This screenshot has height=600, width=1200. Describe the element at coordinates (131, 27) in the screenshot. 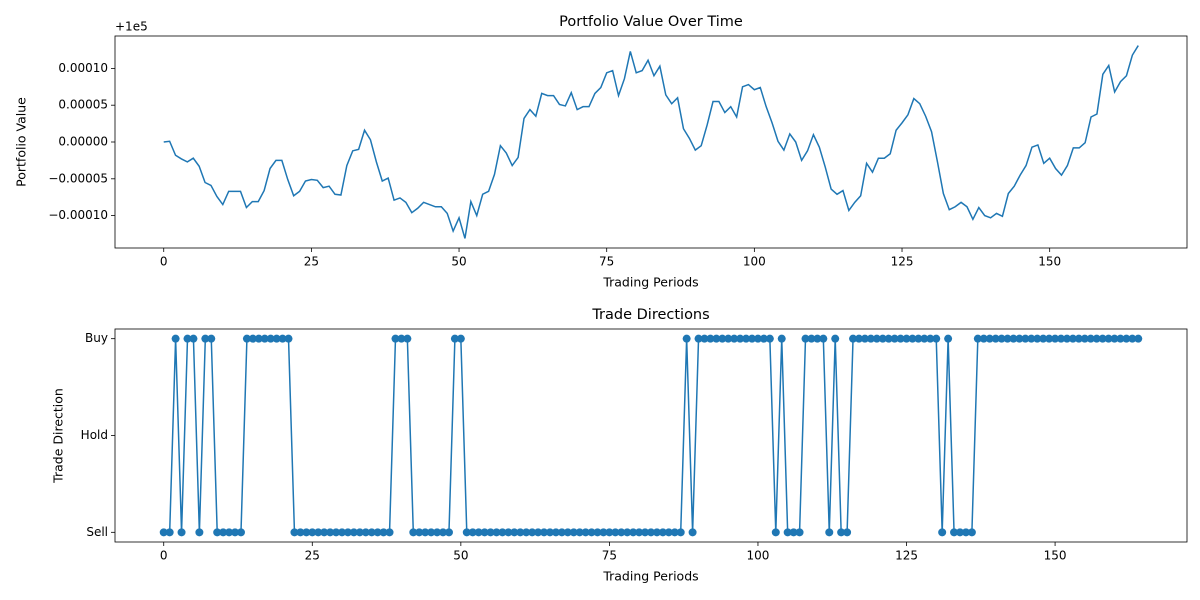

I see `axis-offset-text: +1e5` at that location.